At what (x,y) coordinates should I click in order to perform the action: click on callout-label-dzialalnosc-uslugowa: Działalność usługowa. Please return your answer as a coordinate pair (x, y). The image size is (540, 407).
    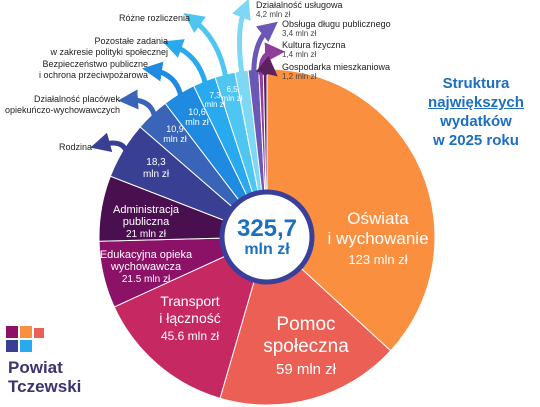
    Looking at the image, I should click on (299, 5).